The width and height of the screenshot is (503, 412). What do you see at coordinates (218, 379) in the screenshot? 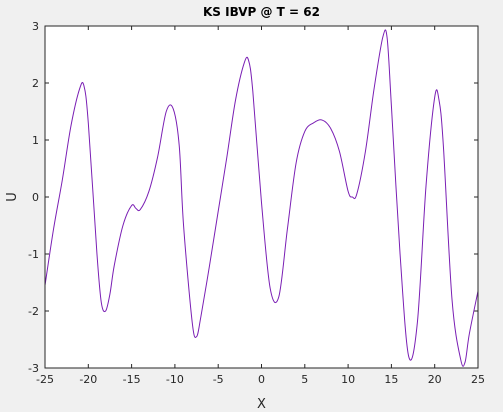
I see `x-tick-label: -5` at bounding box center [218, 379].